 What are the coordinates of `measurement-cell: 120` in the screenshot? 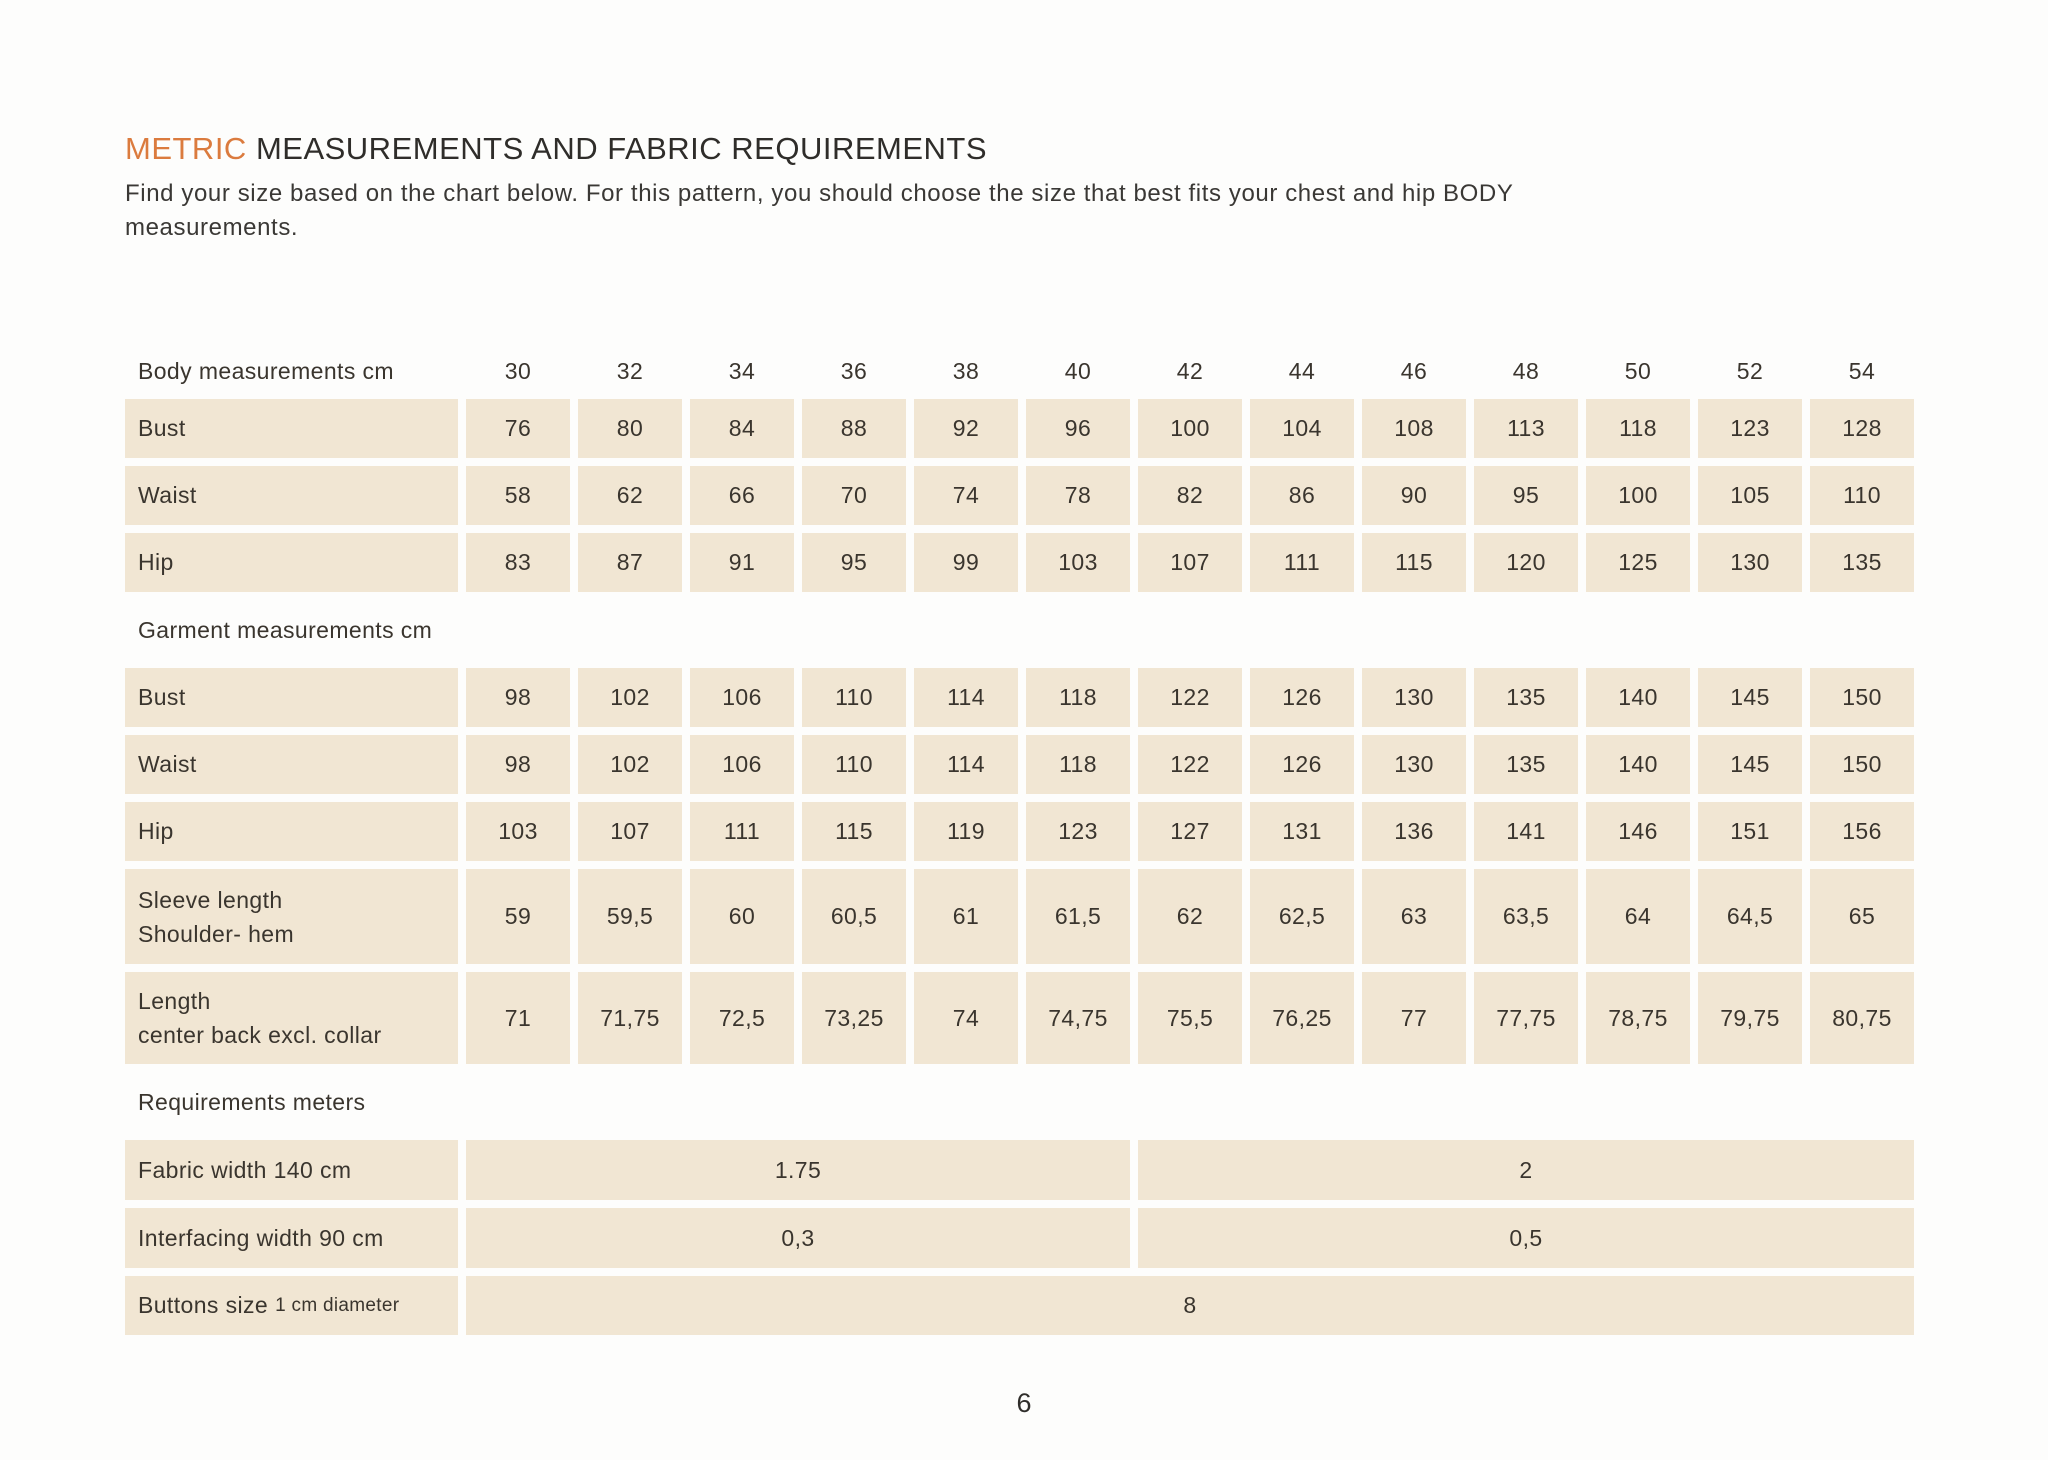 It's located at (1526, 562).